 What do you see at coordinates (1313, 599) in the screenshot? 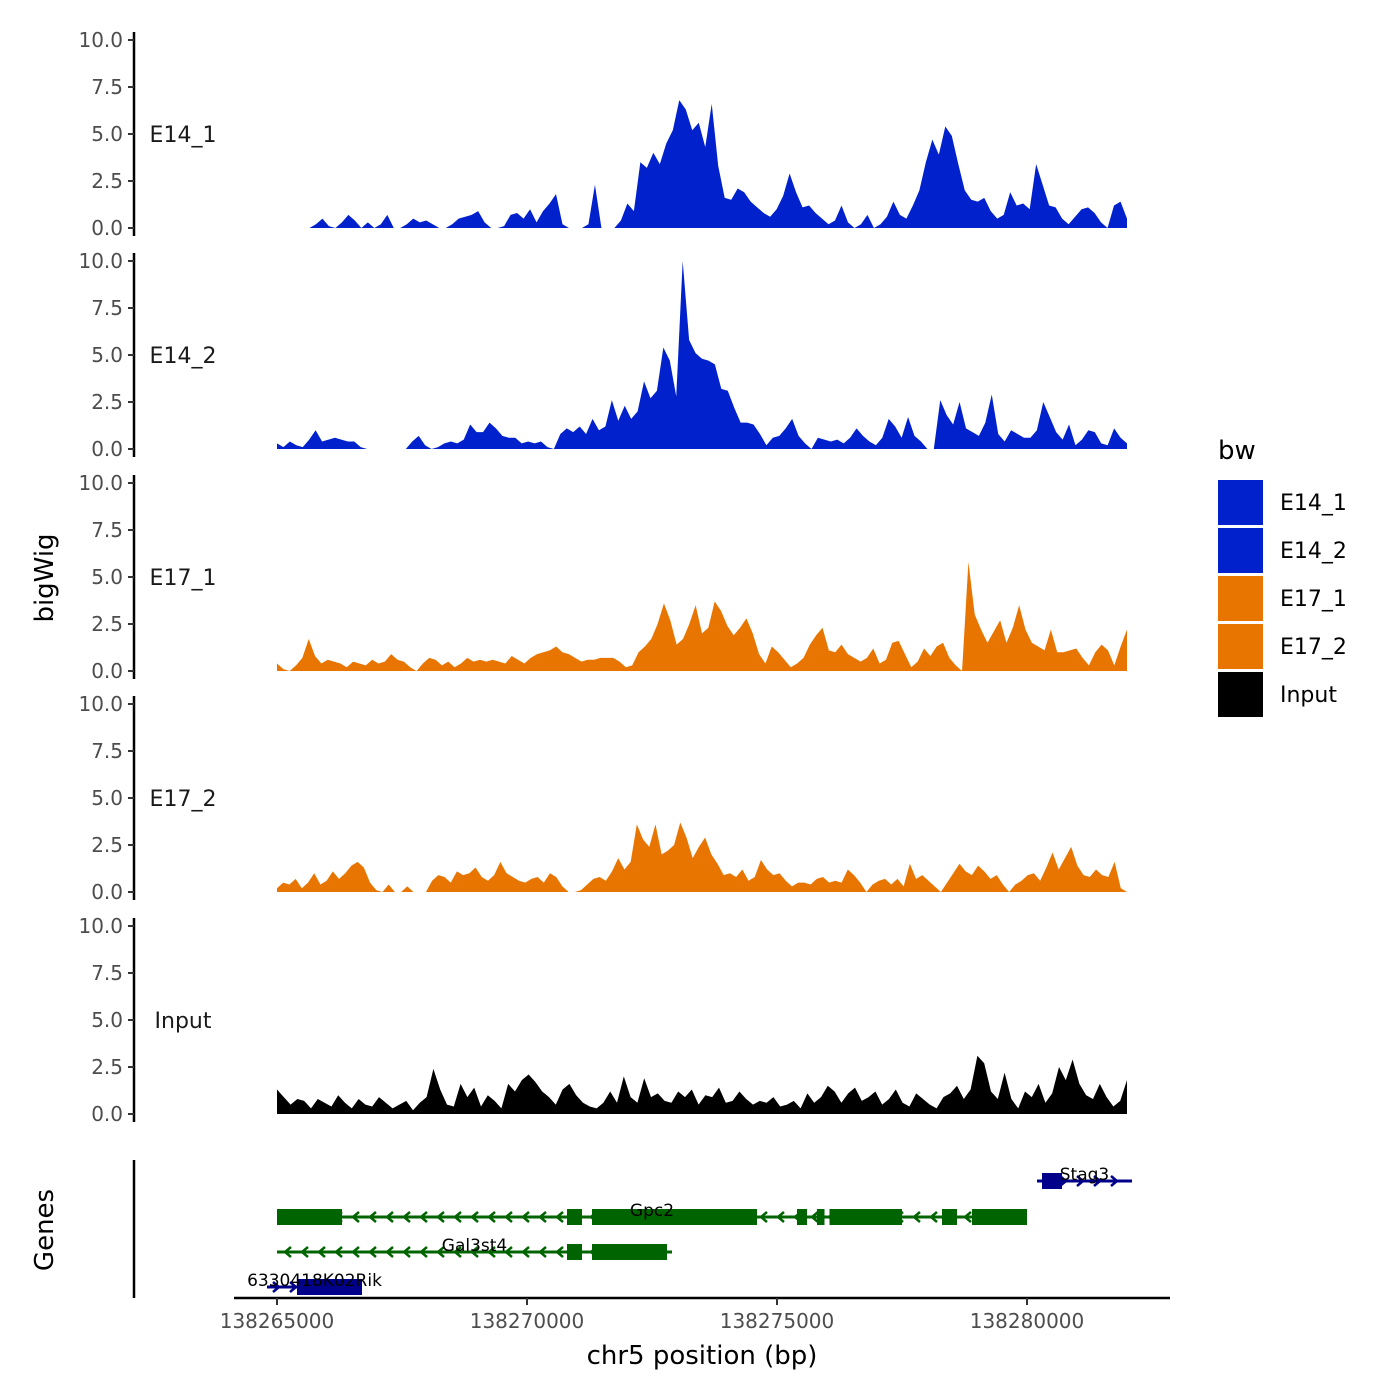
I see `legend-label: E17_1` at bounding box center [1313, 599].